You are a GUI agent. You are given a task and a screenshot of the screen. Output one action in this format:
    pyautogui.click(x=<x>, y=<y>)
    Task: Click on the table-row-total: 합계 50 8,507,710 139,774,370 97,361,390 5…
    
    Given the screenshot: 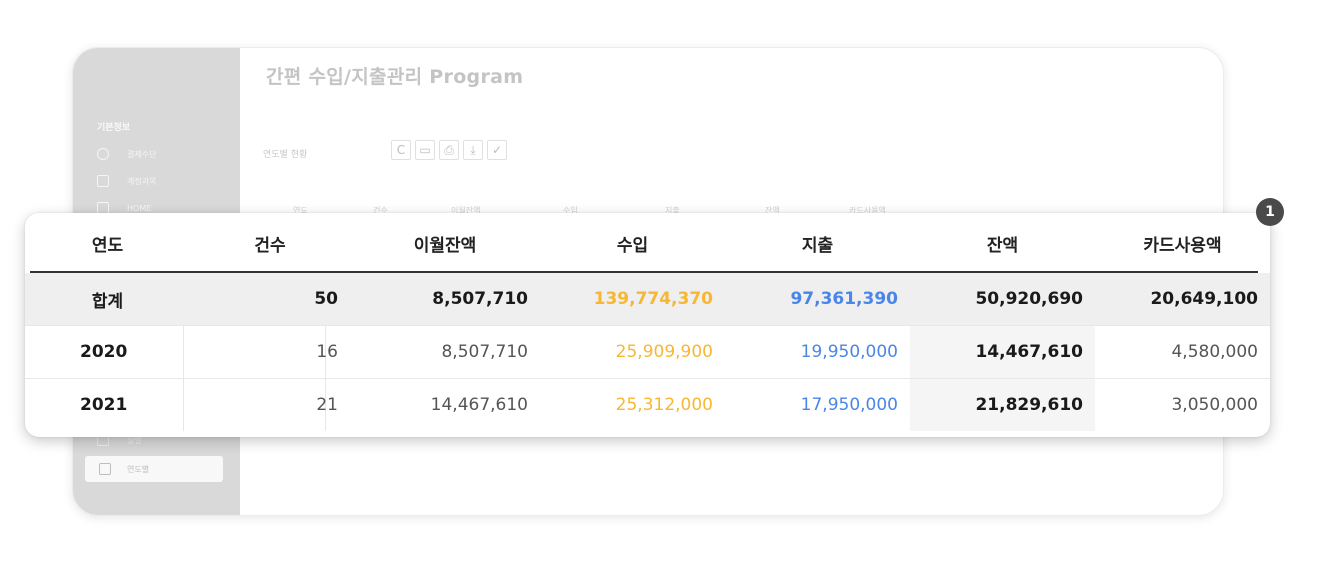 What is the action you would take?
    pyautogui.click(x=647, y=299)
    